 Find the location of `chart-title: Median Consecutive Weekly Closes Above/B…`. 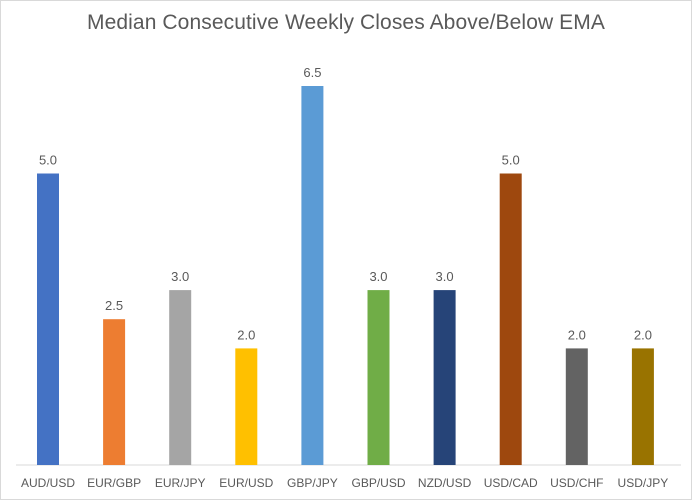

chart-title: Median Consecutive Weekly Closes Above/B… is located at coordinates (346, 22).